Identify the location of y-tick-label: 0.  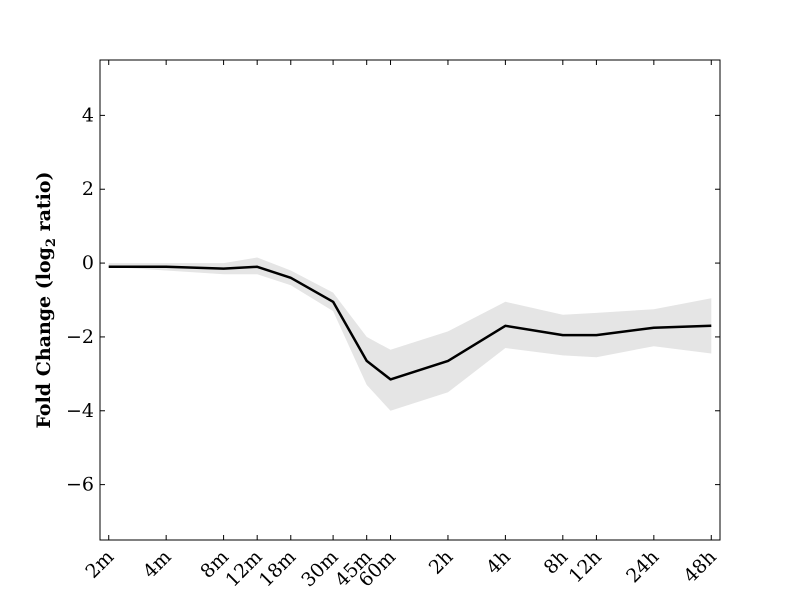
(88, 263).